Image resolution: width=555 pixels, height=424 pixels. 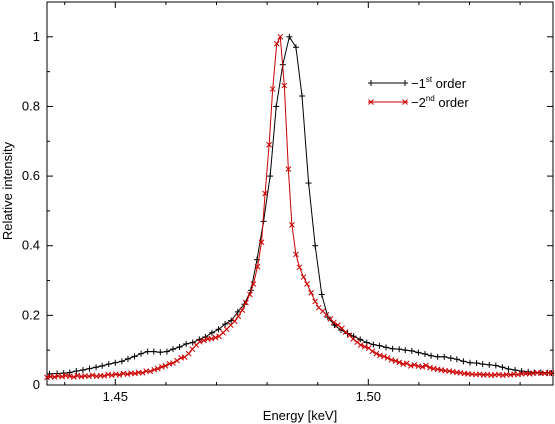 What do you see at coordinates (31, 314) in the screenshot?
I see `y-tick-label: 0.2` at bounding box center [31, 314].